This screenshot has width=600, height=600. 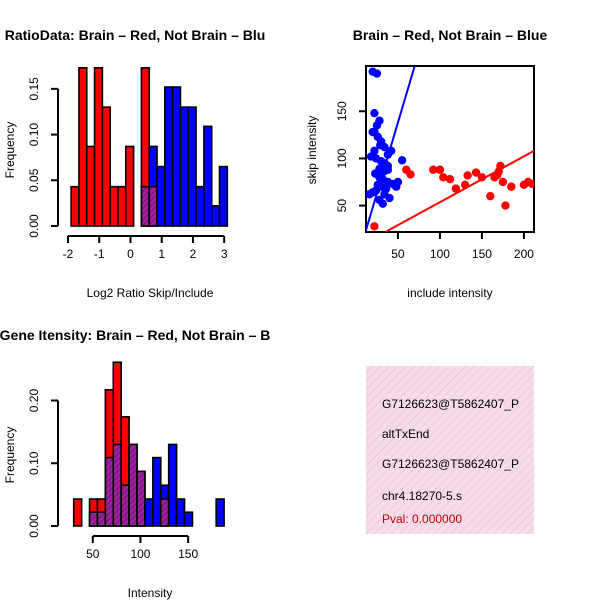 What do you see at coordinates (450, 464) in the screenshot?
I see `info-line-3: G7126623@T5862407_P` at bounding box center [450, 464].